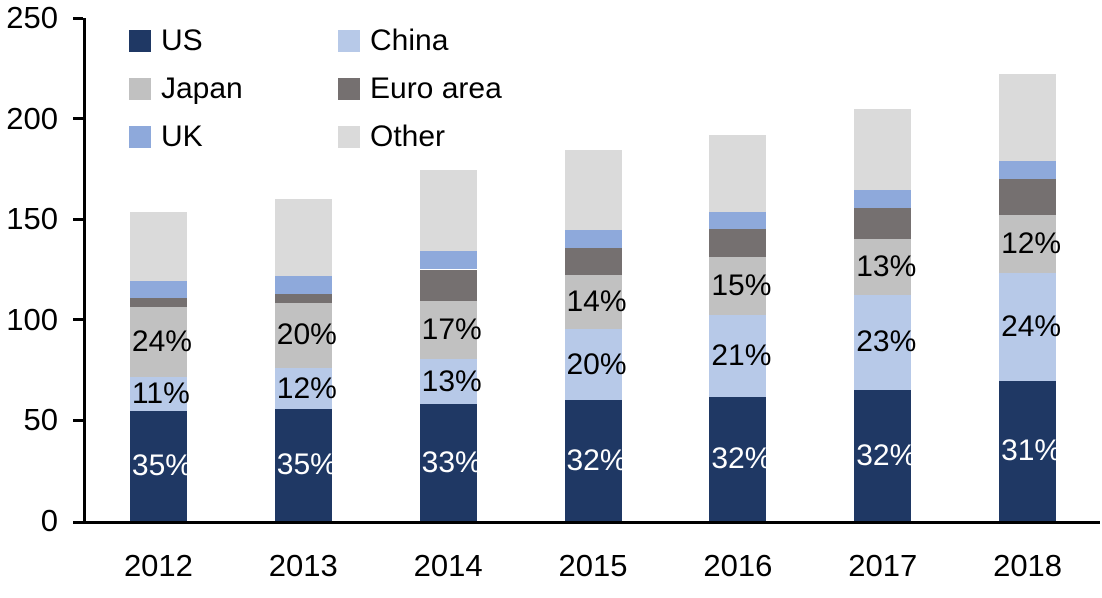 The height and width of the screenshot is (598, 1102). Describe the element at coordinates (436, 88) in the screenshot. I see `legend-label: Euro area` at that location.